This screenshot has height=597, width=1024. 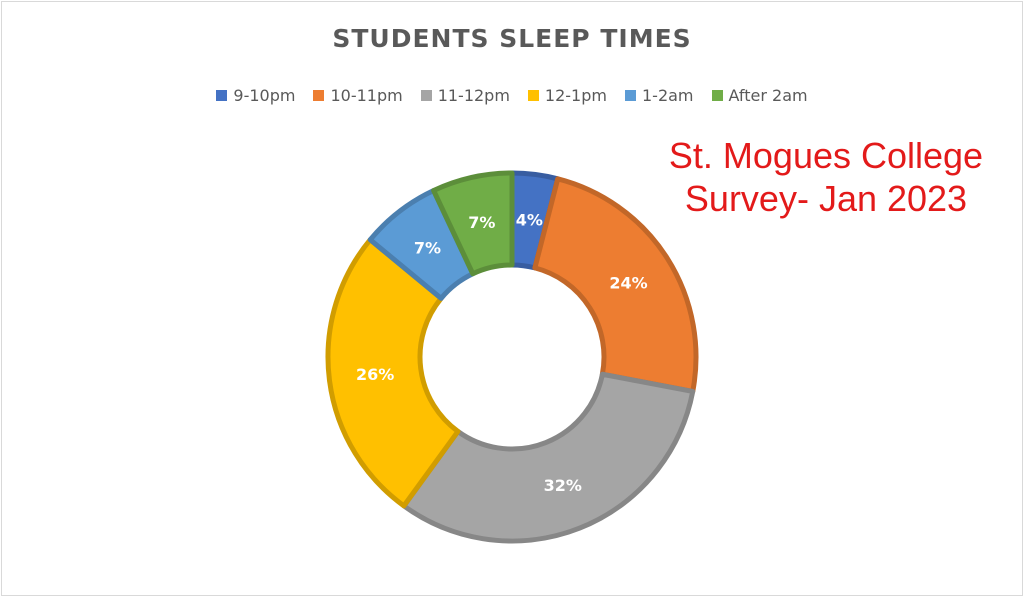 I want to click on data-label-1-2am: 7%, so click(x=427, y=247).